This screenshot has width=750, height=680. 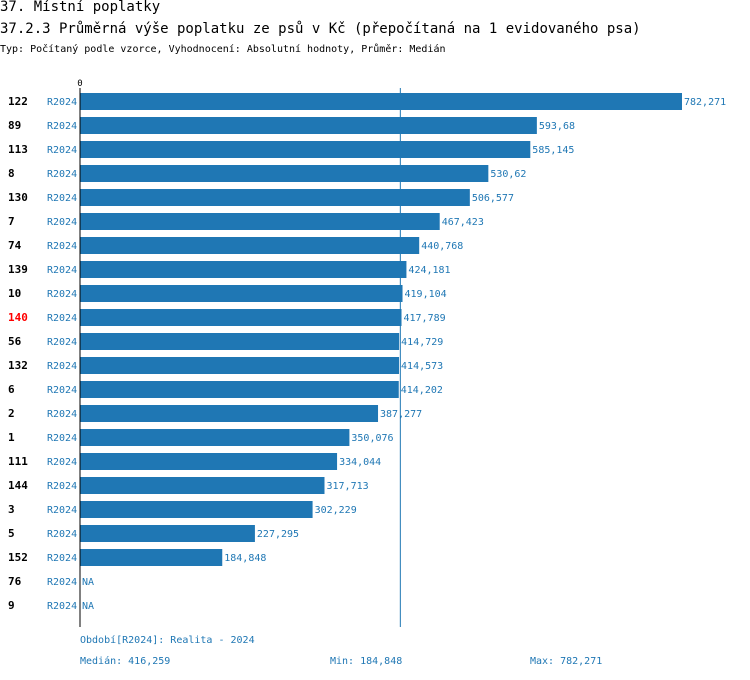 I want to click on value-label: 302,229, so click(x=336, y=510).